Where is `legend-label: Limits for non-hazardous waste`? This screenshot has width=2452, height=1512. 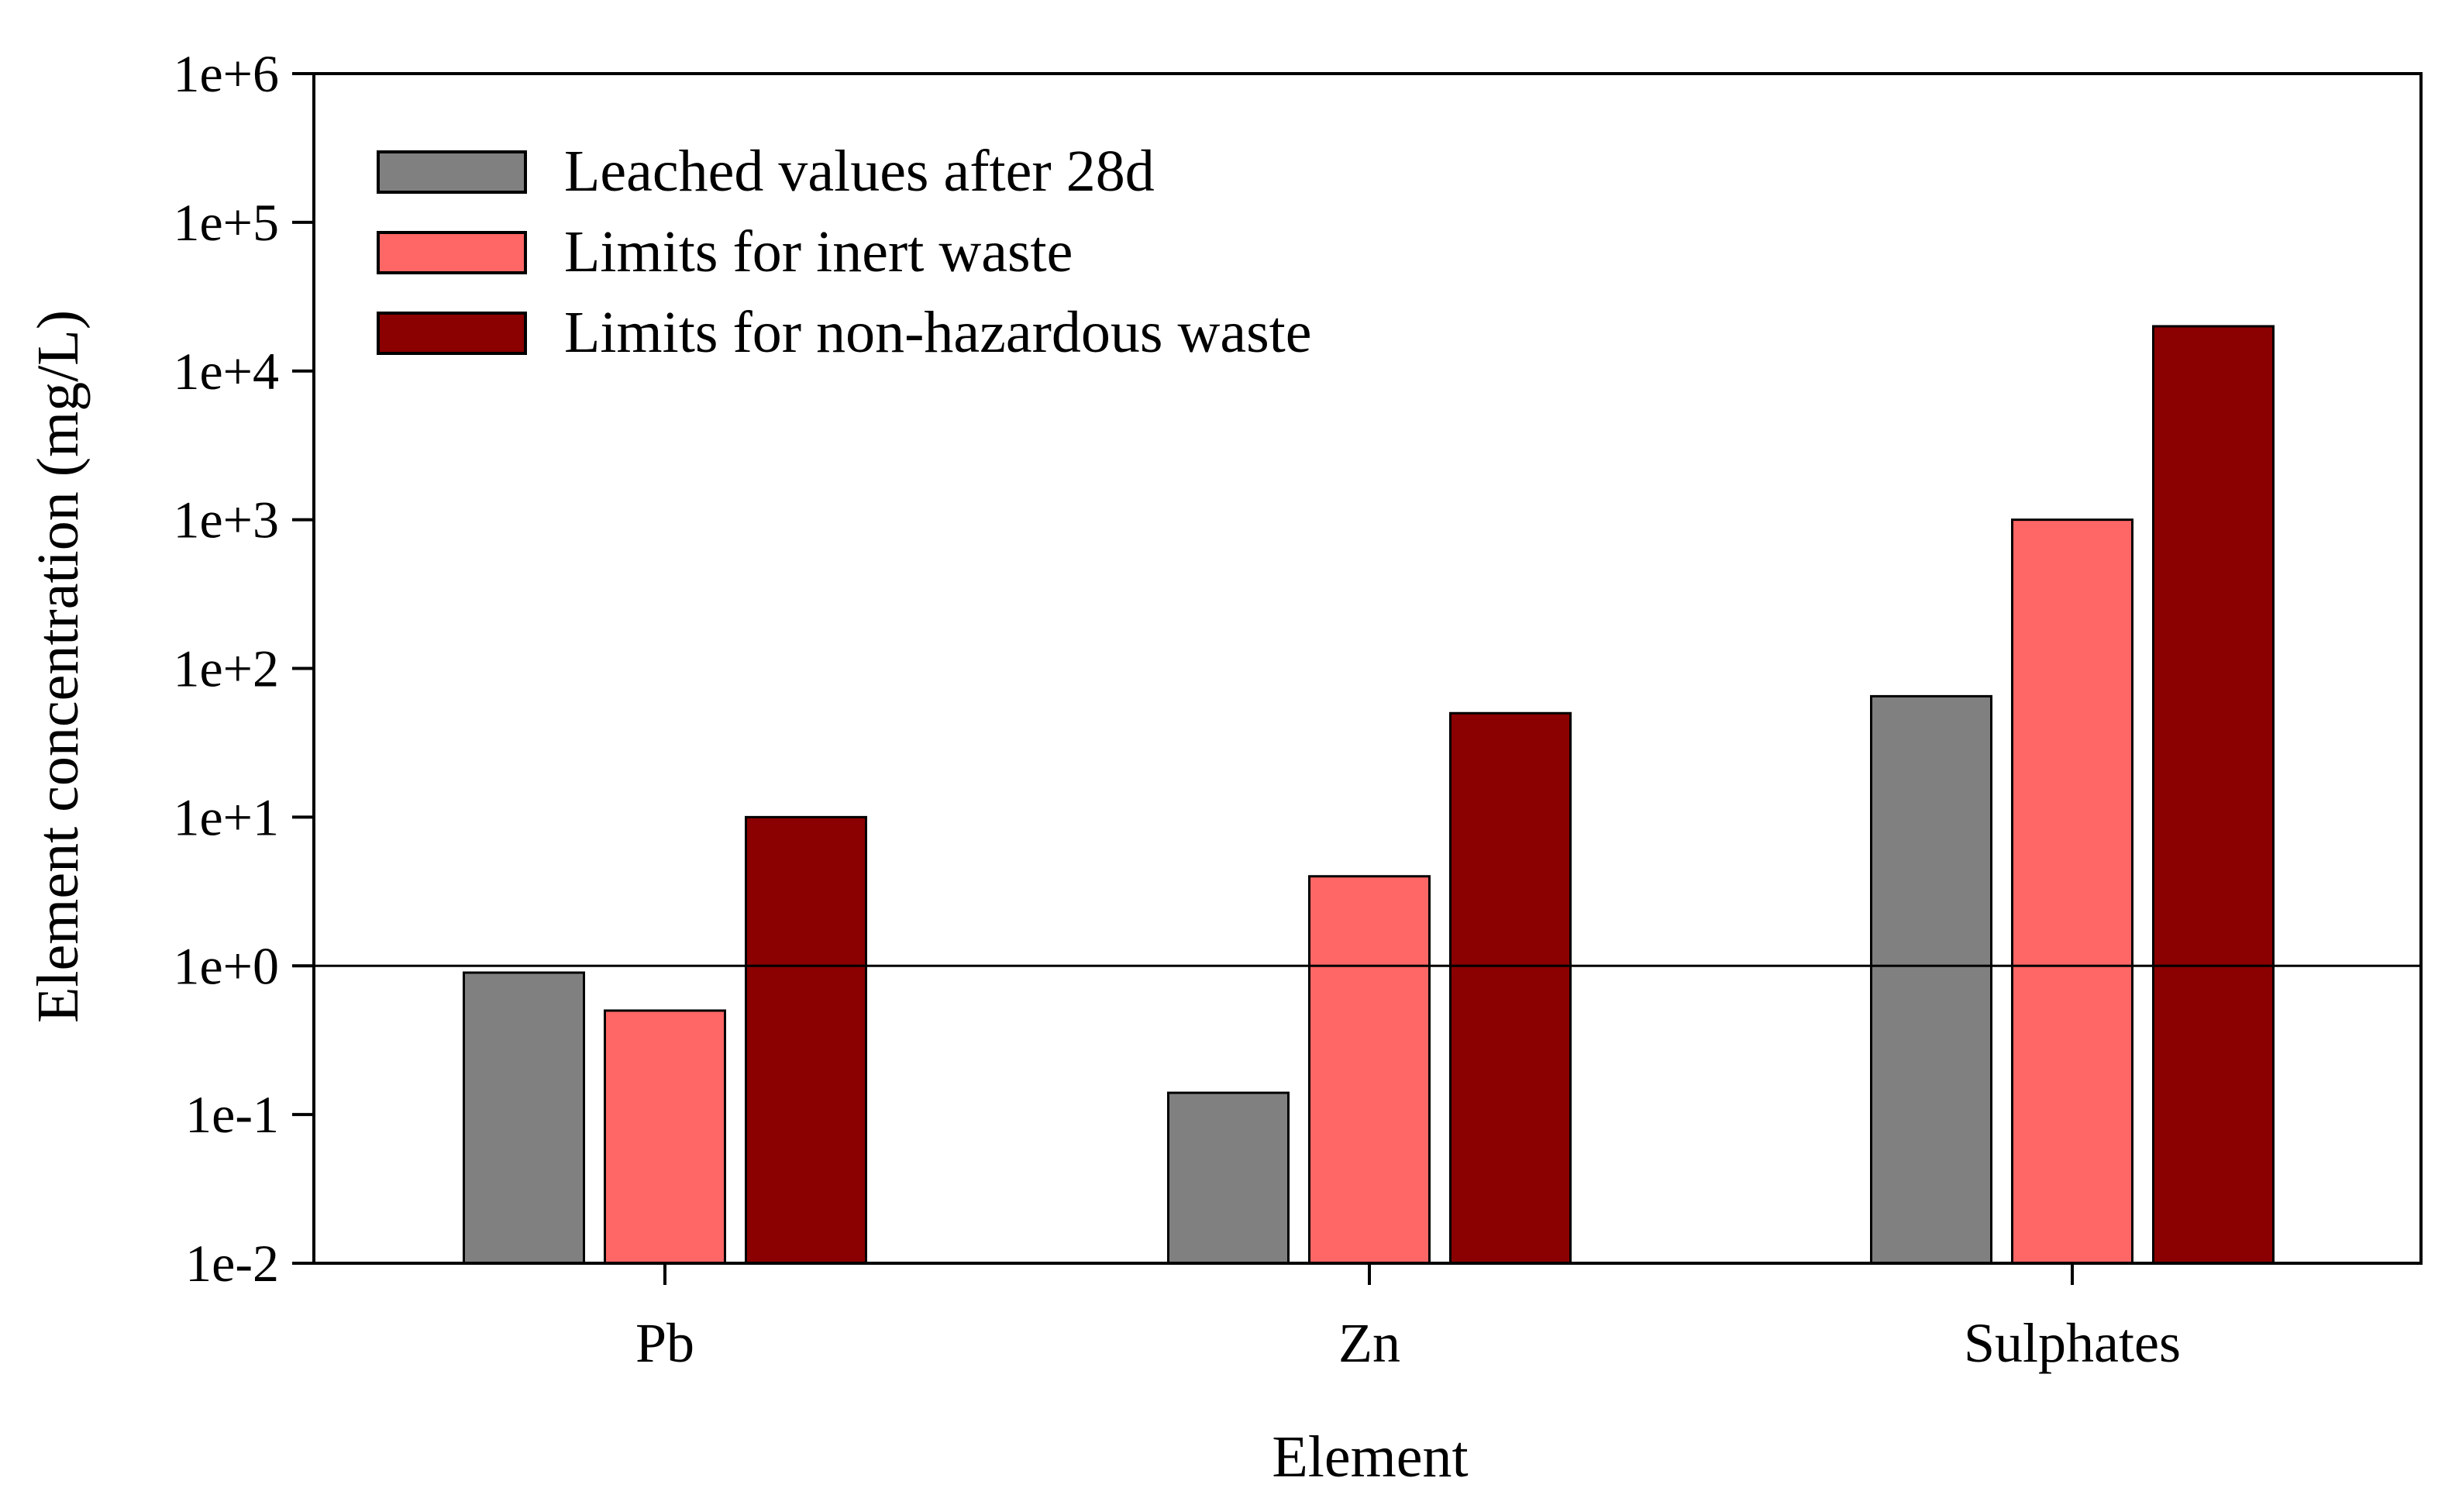
legend-label: Limits for non-hazardous waste is located at coordinates (938, 332).